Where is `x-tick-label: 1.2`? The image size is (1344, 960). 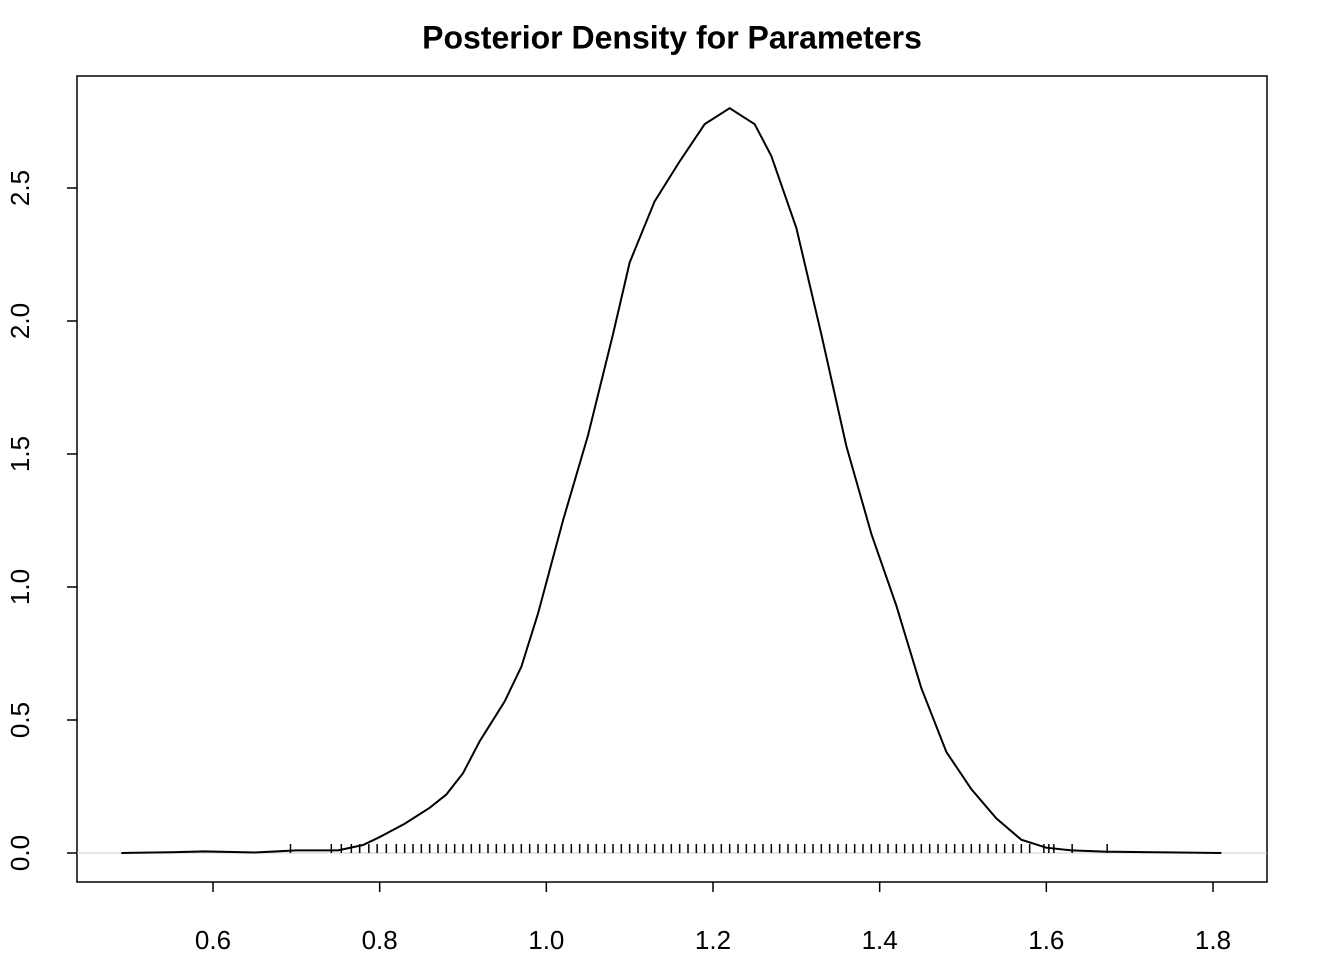 x-tick-label: 1.2 is located at coordinates (713, 940).